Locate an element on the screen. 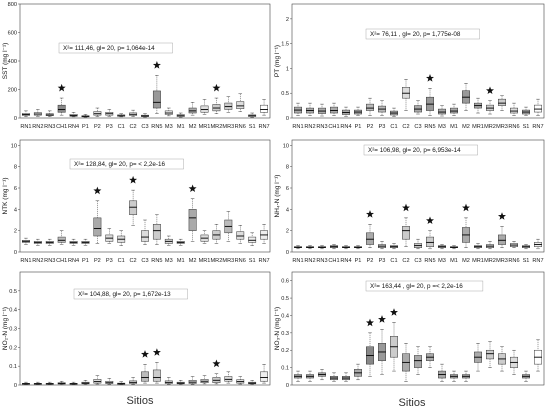 Image resolution: width=548 pixels, height=409 pixels. significance-star-CH1 is located at coordinates (61, 87).